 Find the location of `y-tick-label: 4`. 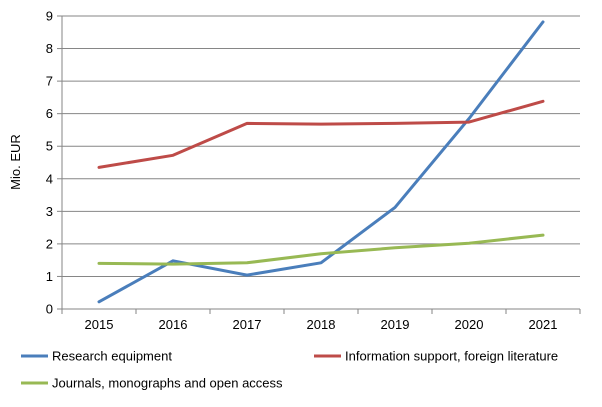

y-tick-label: 4 is located at coordinates (49, 178).